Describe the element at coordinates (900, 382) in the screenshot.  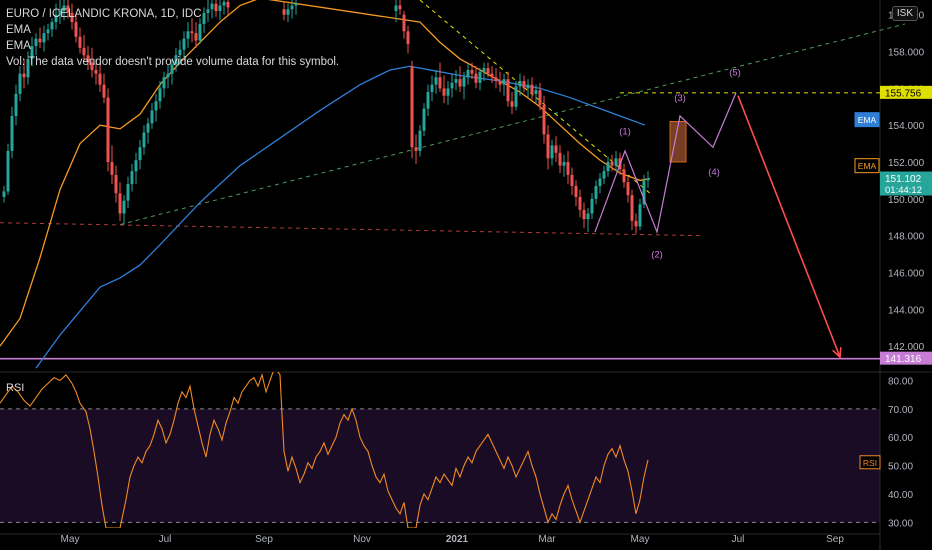
I see `rsi-tick-label: 80.00` at that location.